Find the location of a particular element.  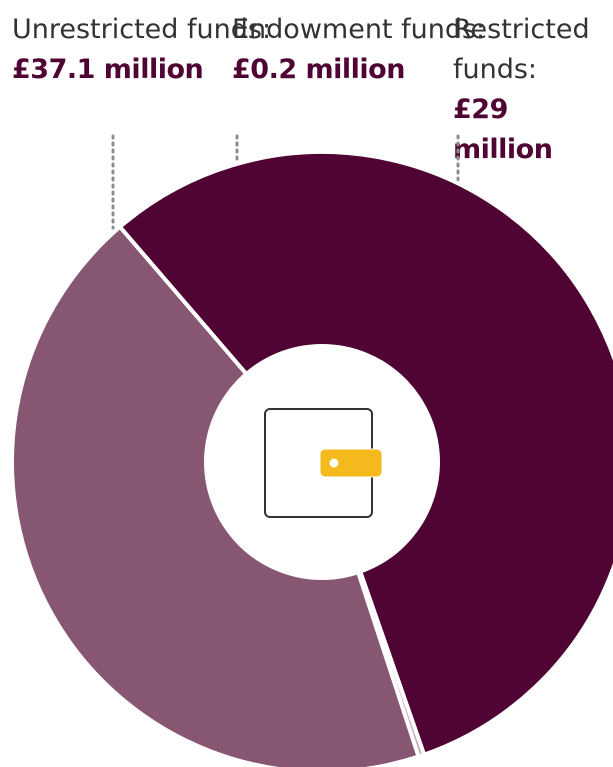

label-endowment-name: Endowment funds: is located at coordinates (359, 29).